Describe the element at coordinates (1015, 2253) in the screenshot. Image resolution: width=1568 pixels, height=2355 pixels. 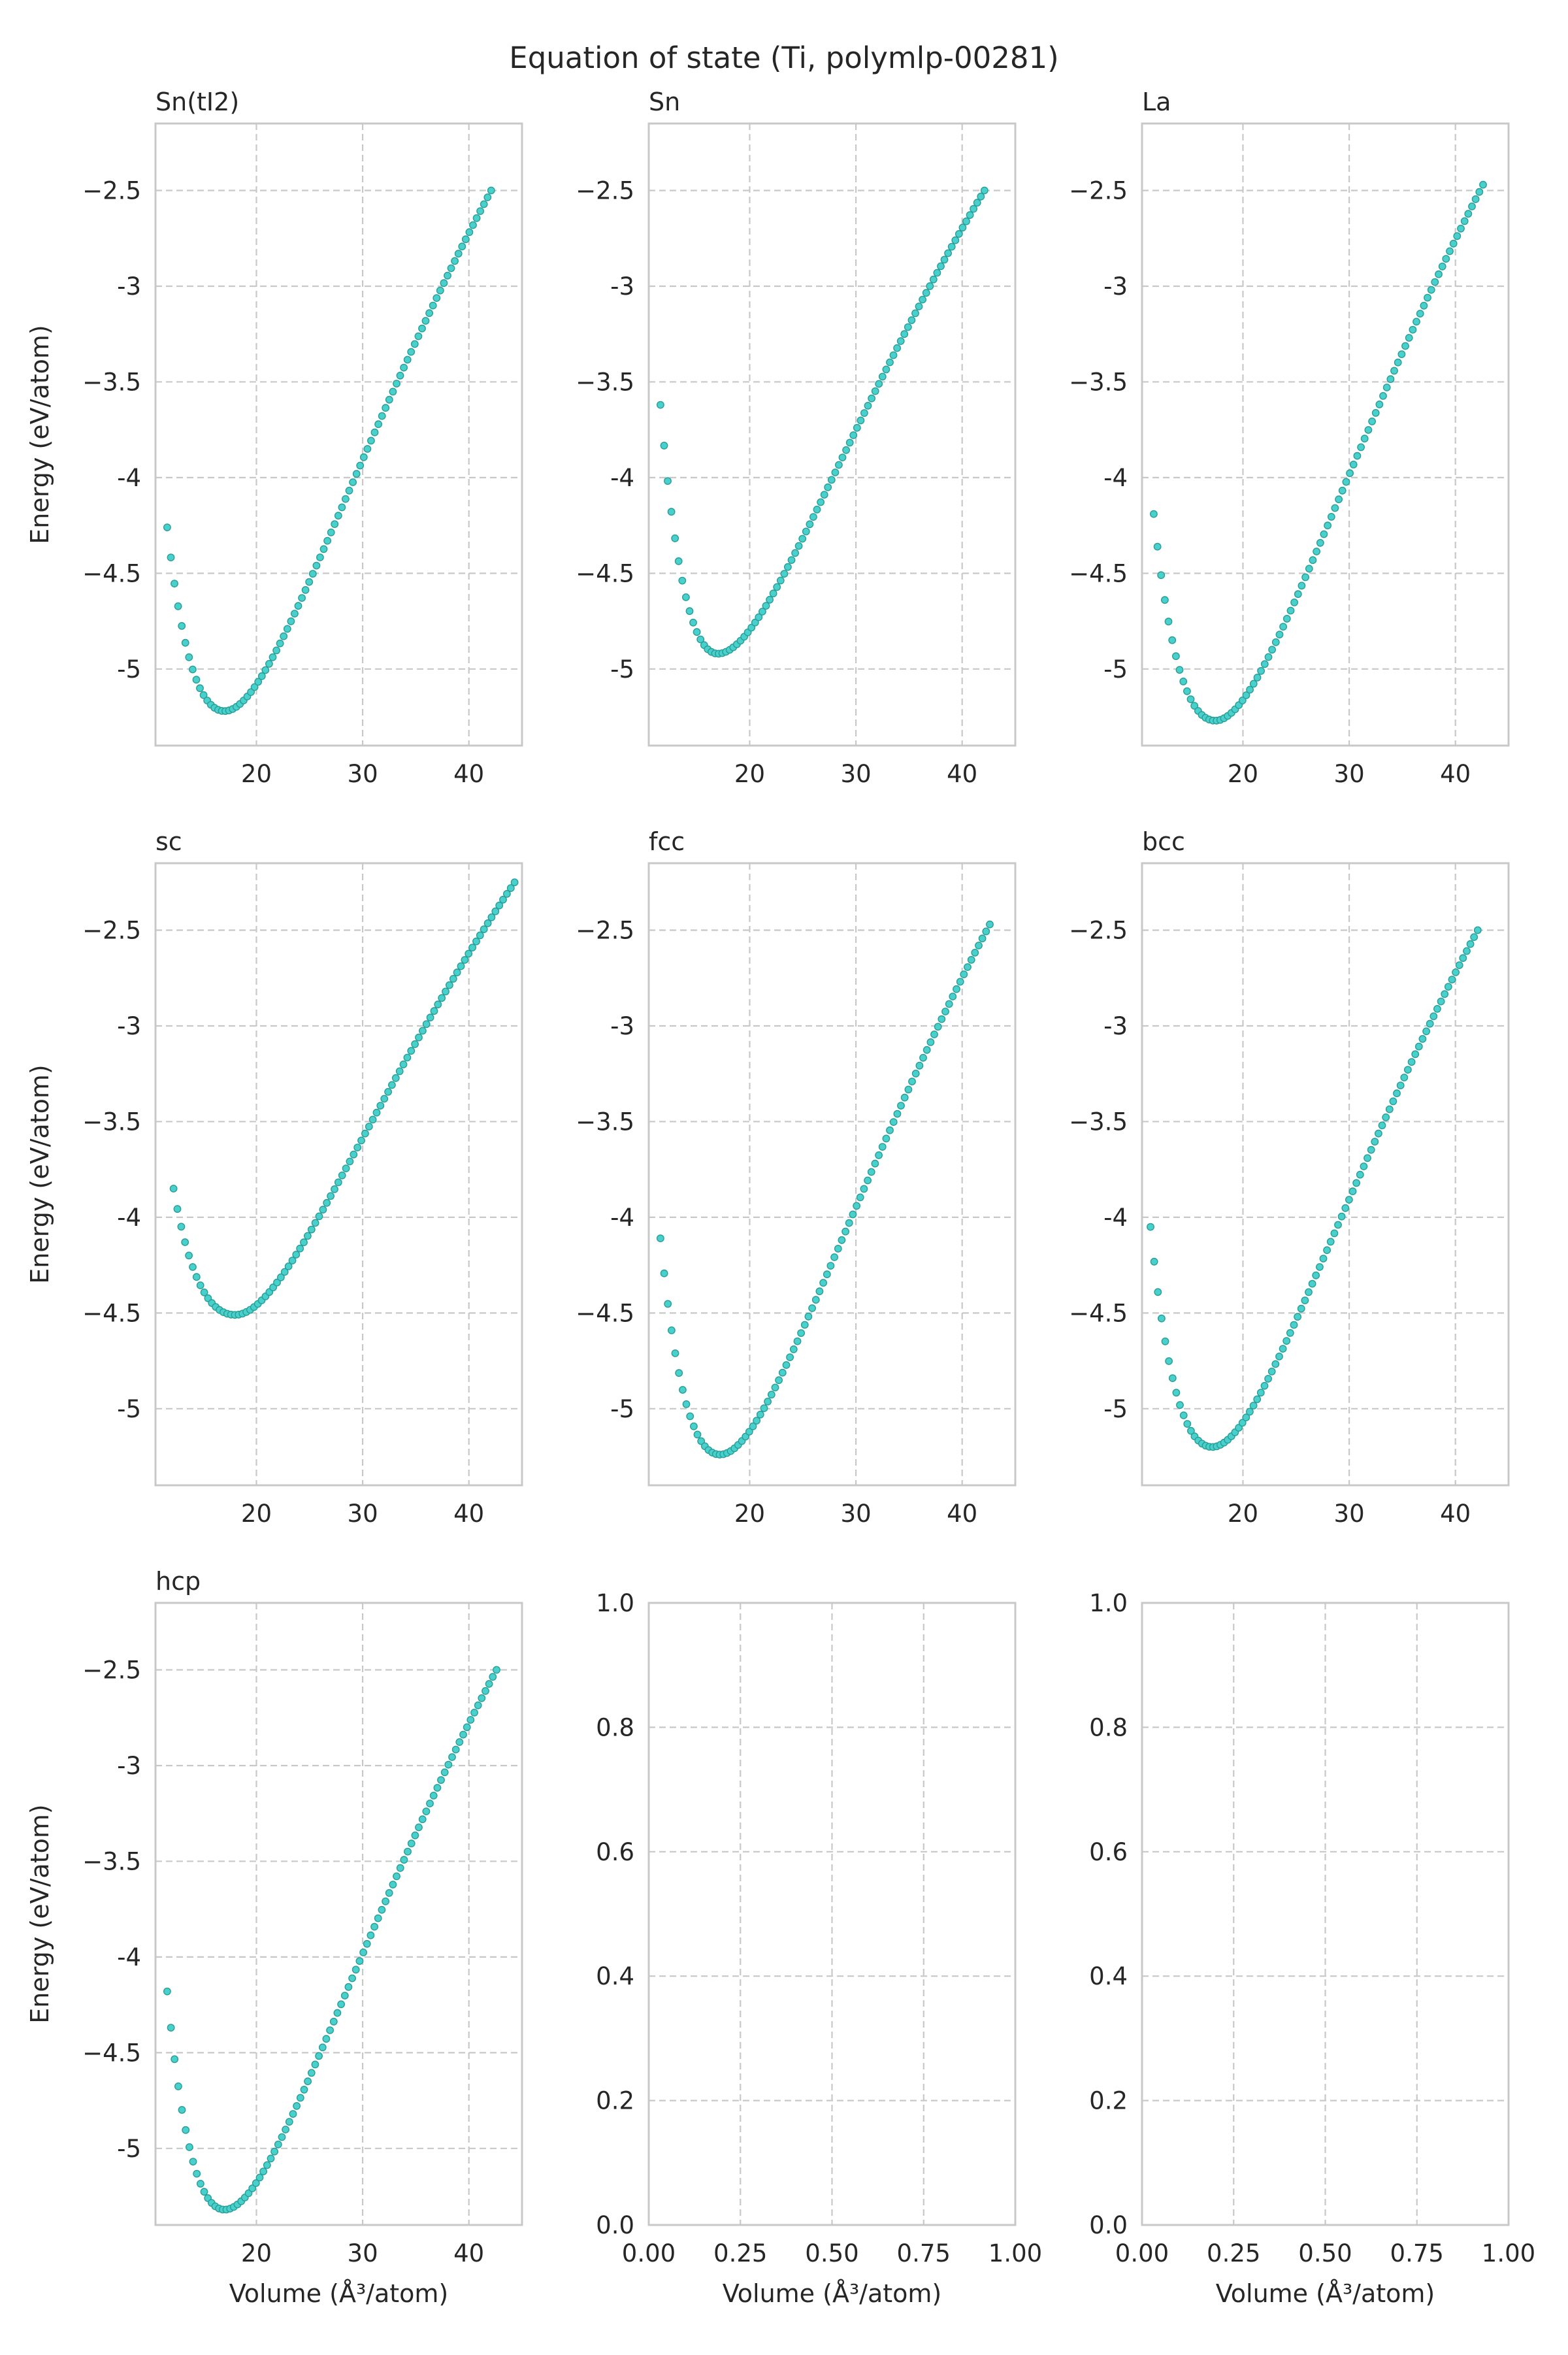
I see `x-tick-label: 1.00` at that location.